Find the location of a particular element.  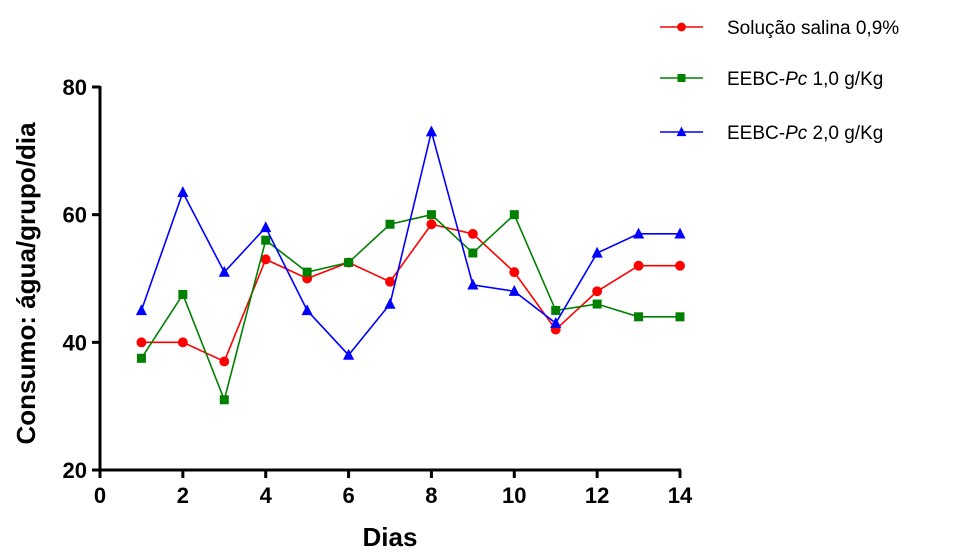

x-tick-label: 4 is located at coordinates (266, 495).